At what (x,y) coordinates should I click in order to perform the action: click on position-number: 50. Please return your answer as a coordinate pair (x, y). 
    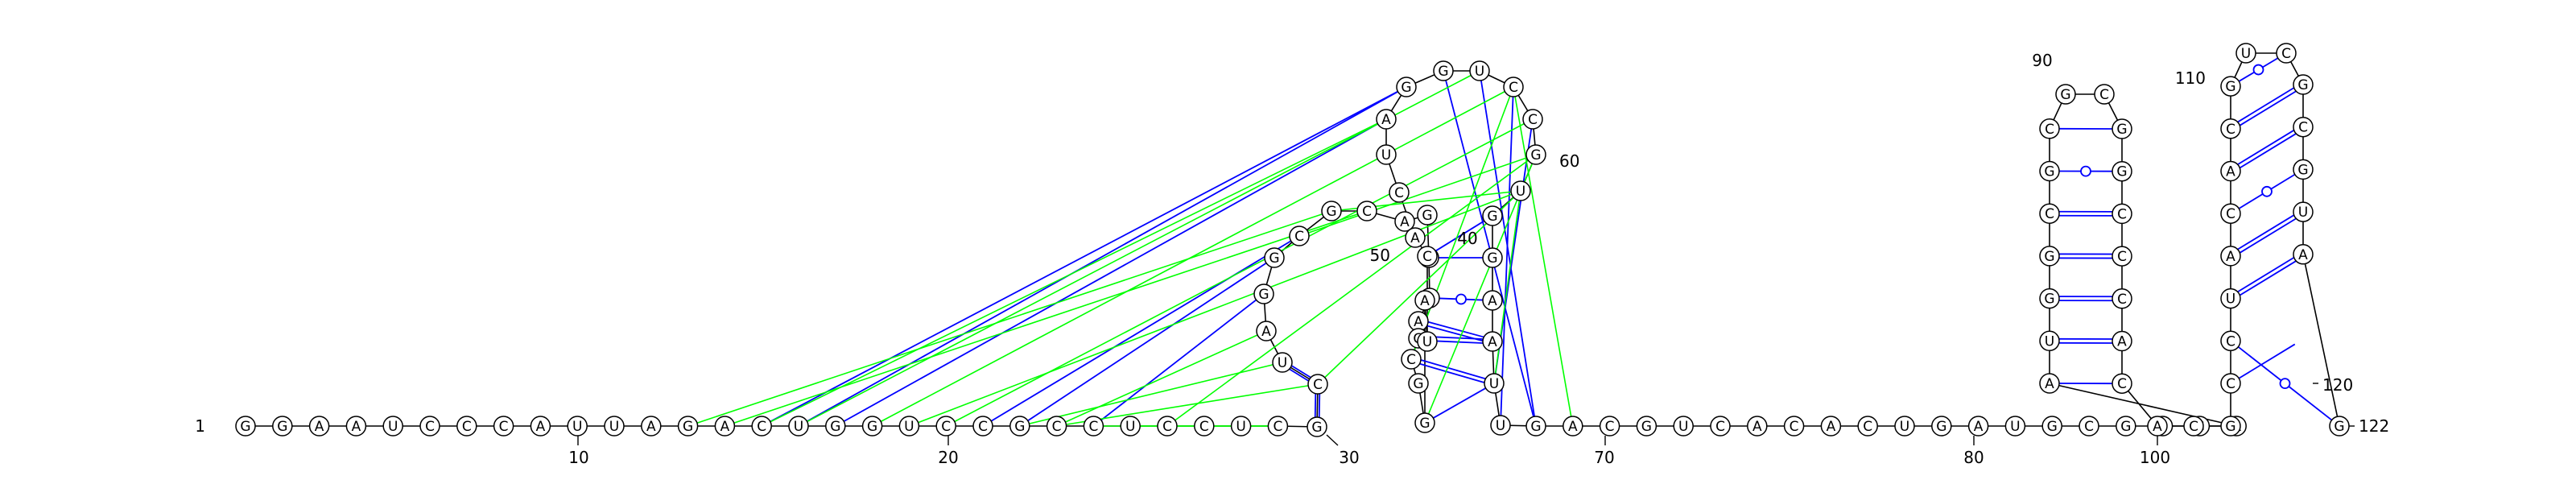
    Looking at the image, I should click on (1380, 255).